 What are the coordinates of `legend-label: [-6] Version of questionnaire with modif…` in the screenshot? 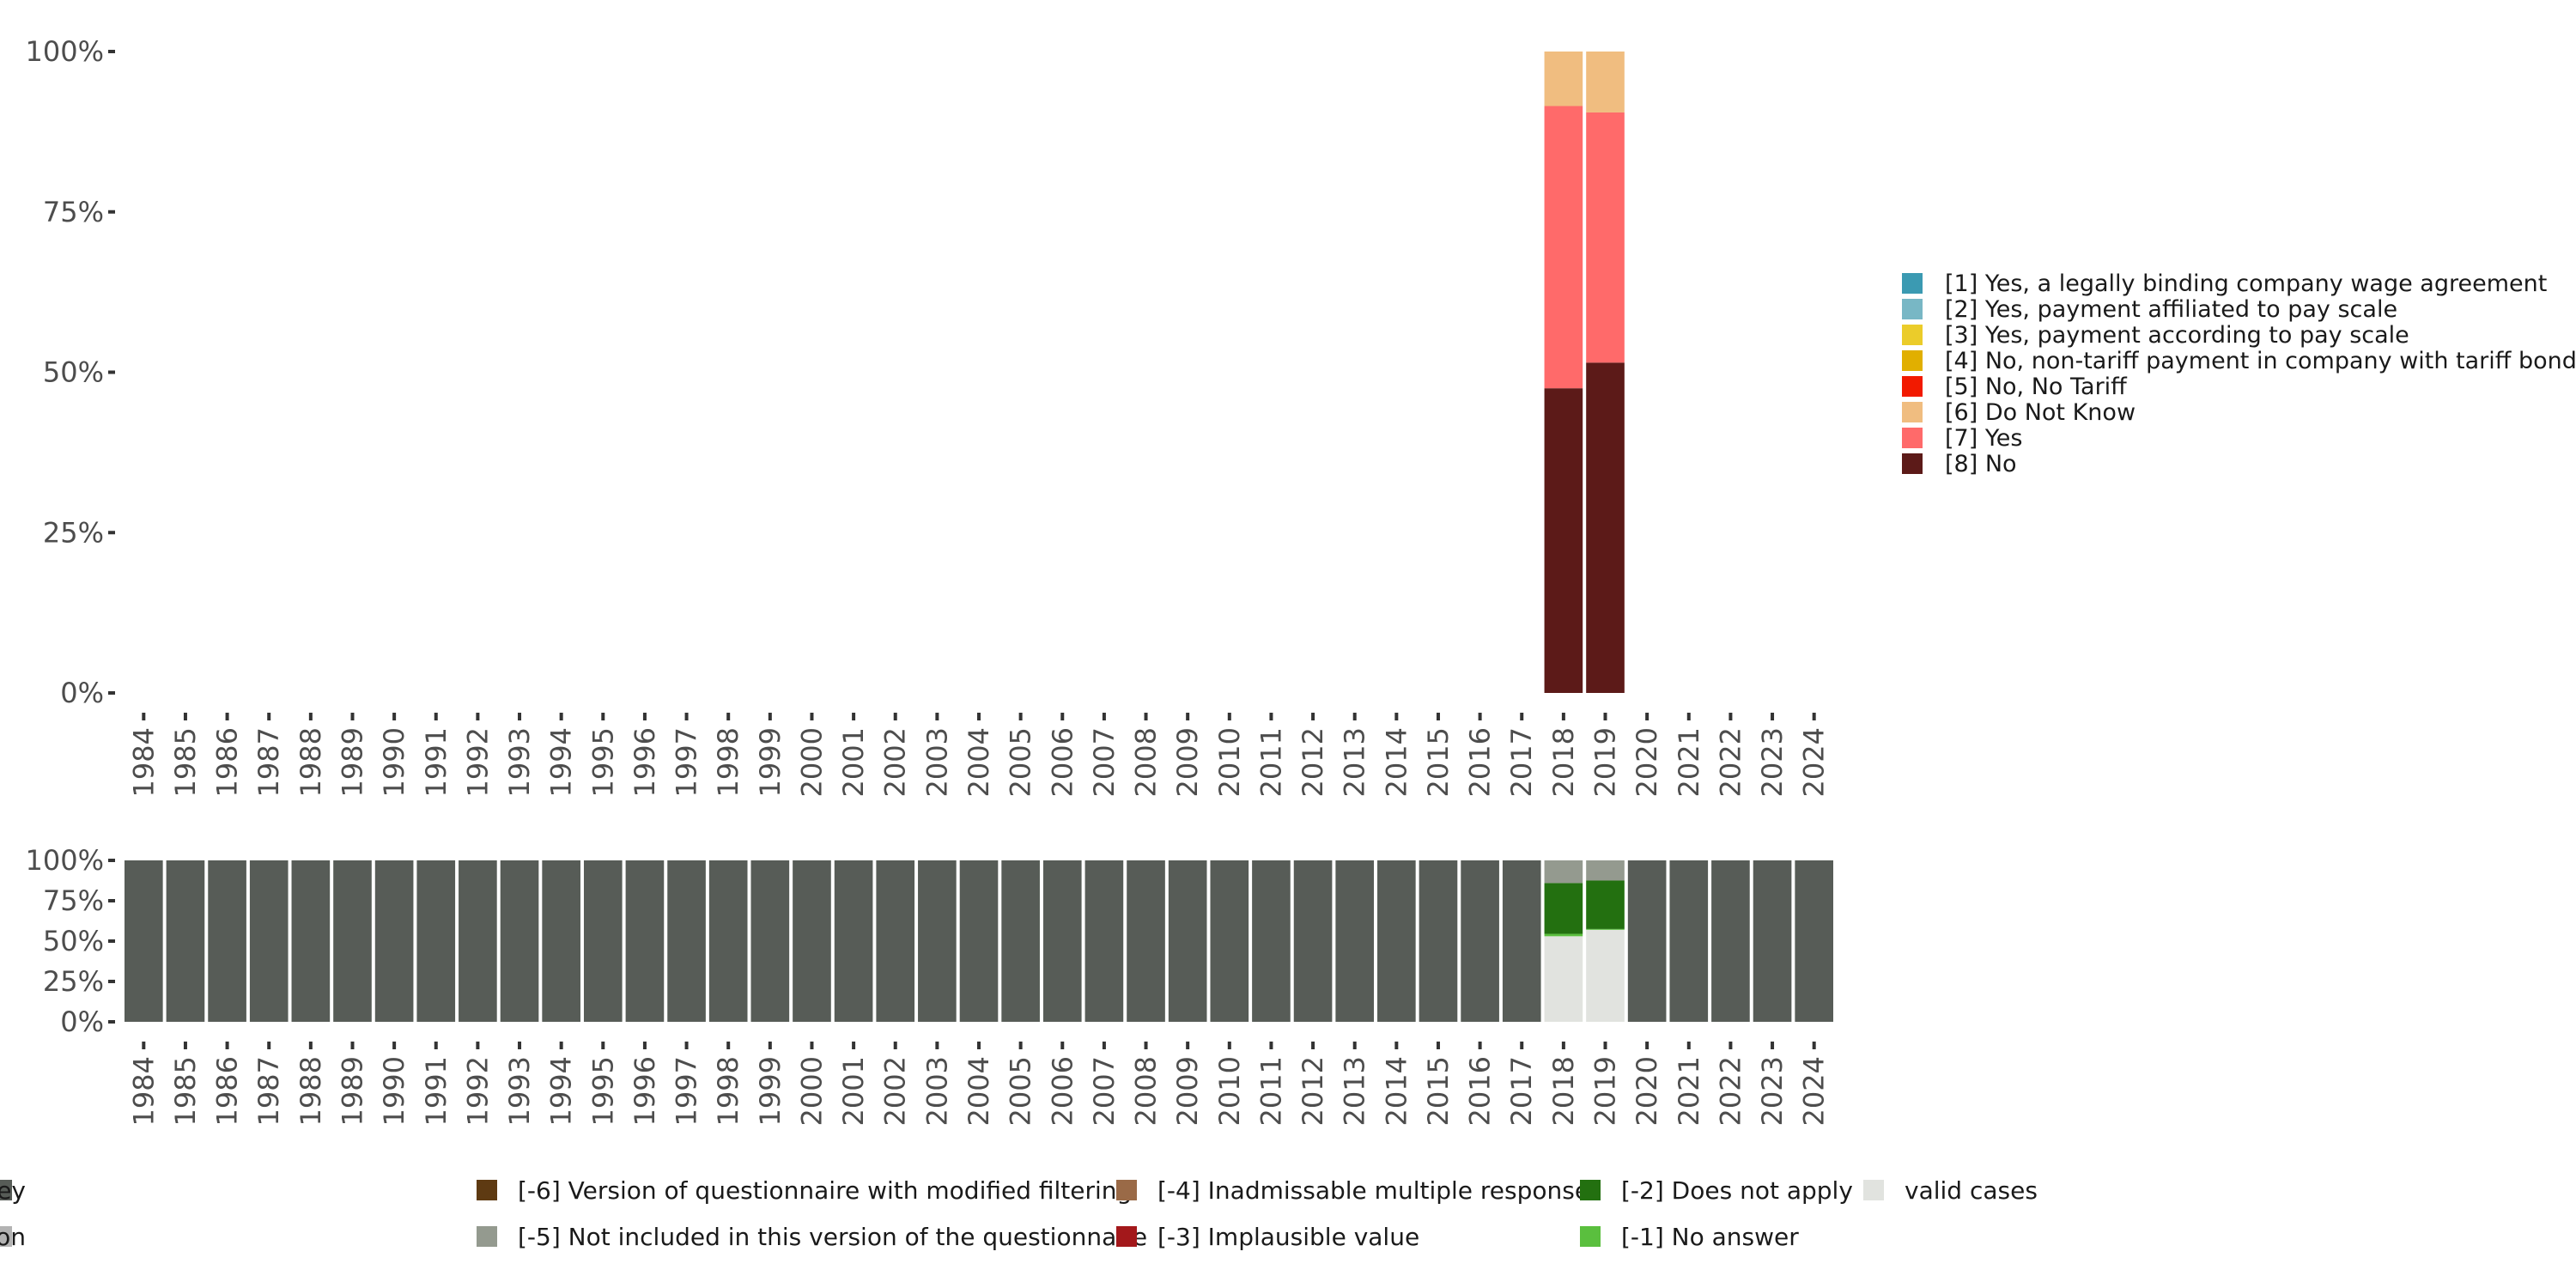 It's located at (825, 1191).